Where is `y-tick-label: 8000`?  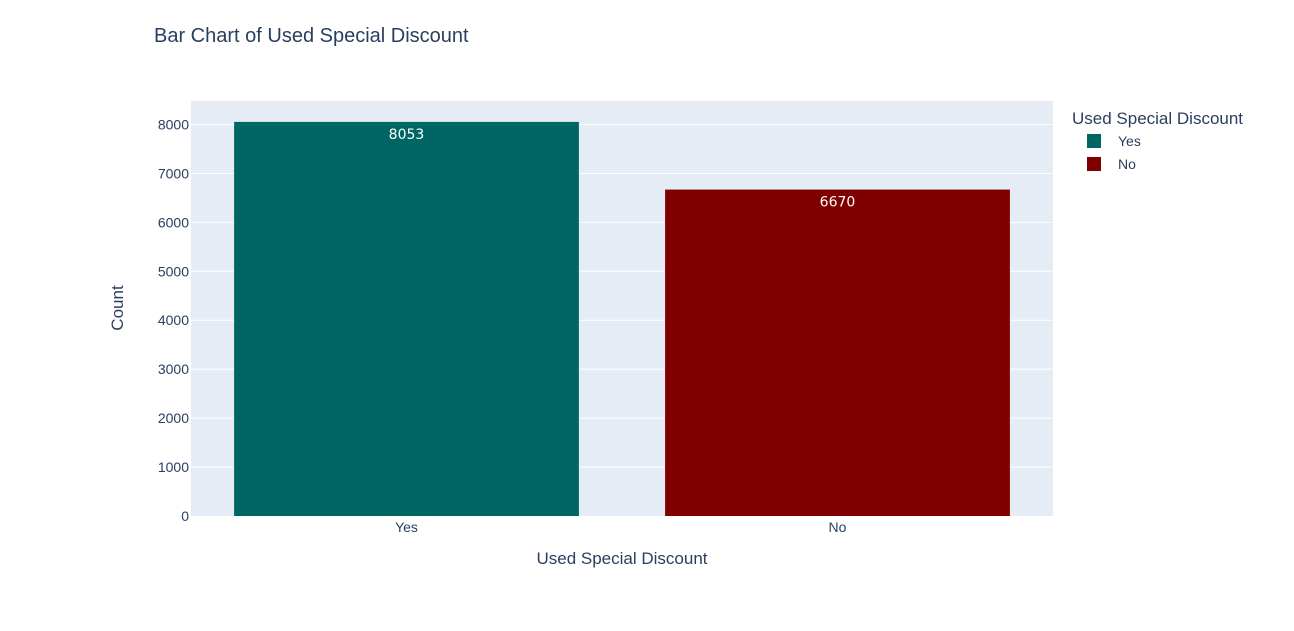
y-tick-label: 8000 is located at coordinates (173, 124).